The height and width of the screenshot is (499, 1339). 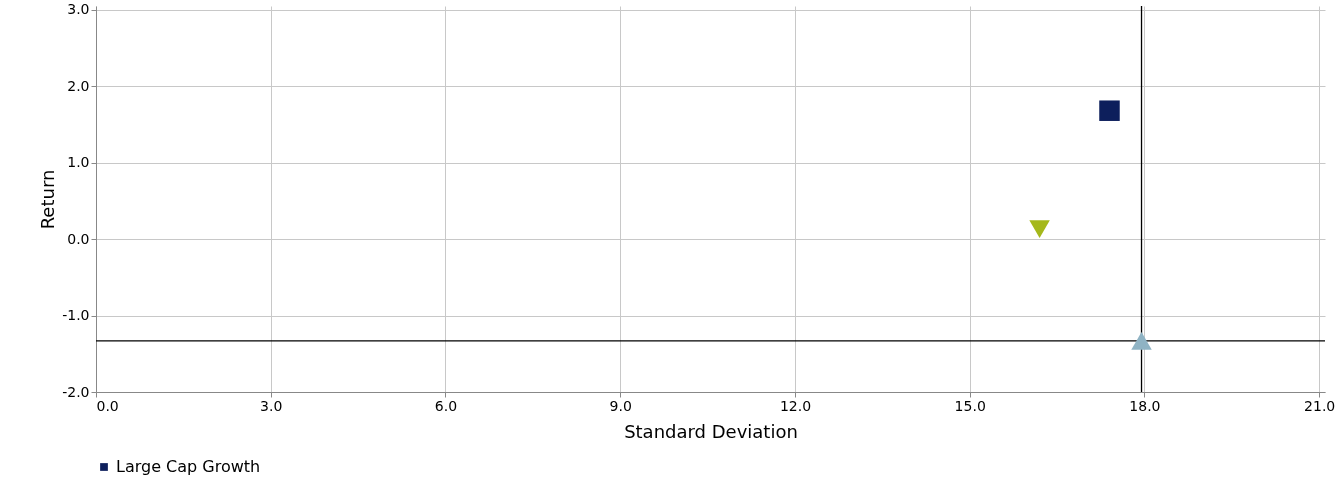 What do you see at coordinates (1145, 405) in the screenshot?
I see `x-tick-label: 18.0` at bounding box center [1145, 405].